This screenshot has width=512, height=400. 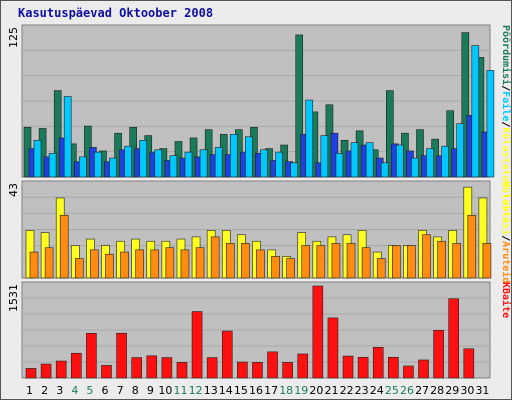 I want to click on side-legend-part: Külastatud lehti, so click(x=506, y=175).